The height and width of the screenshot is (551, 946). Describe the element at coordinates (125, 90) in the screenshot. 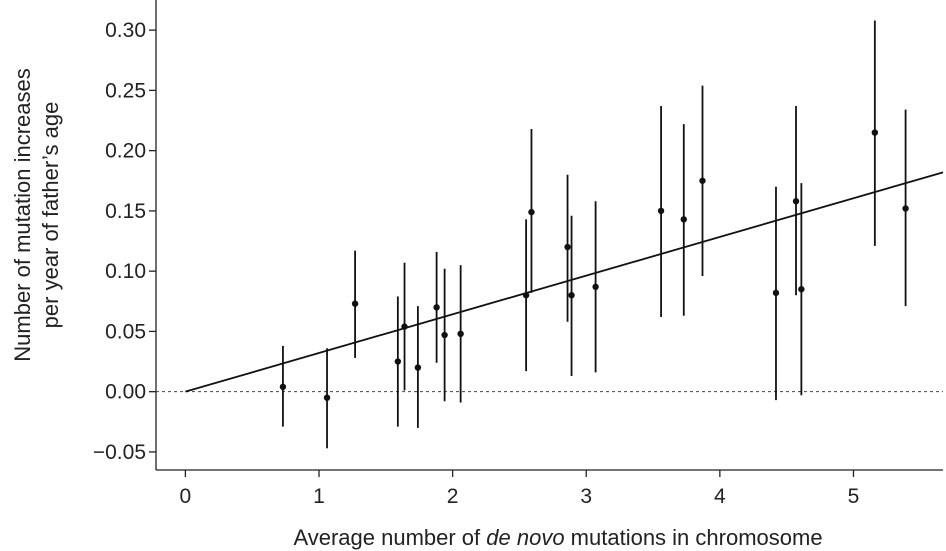

I see `y-tick-label: 0.25` at that location.